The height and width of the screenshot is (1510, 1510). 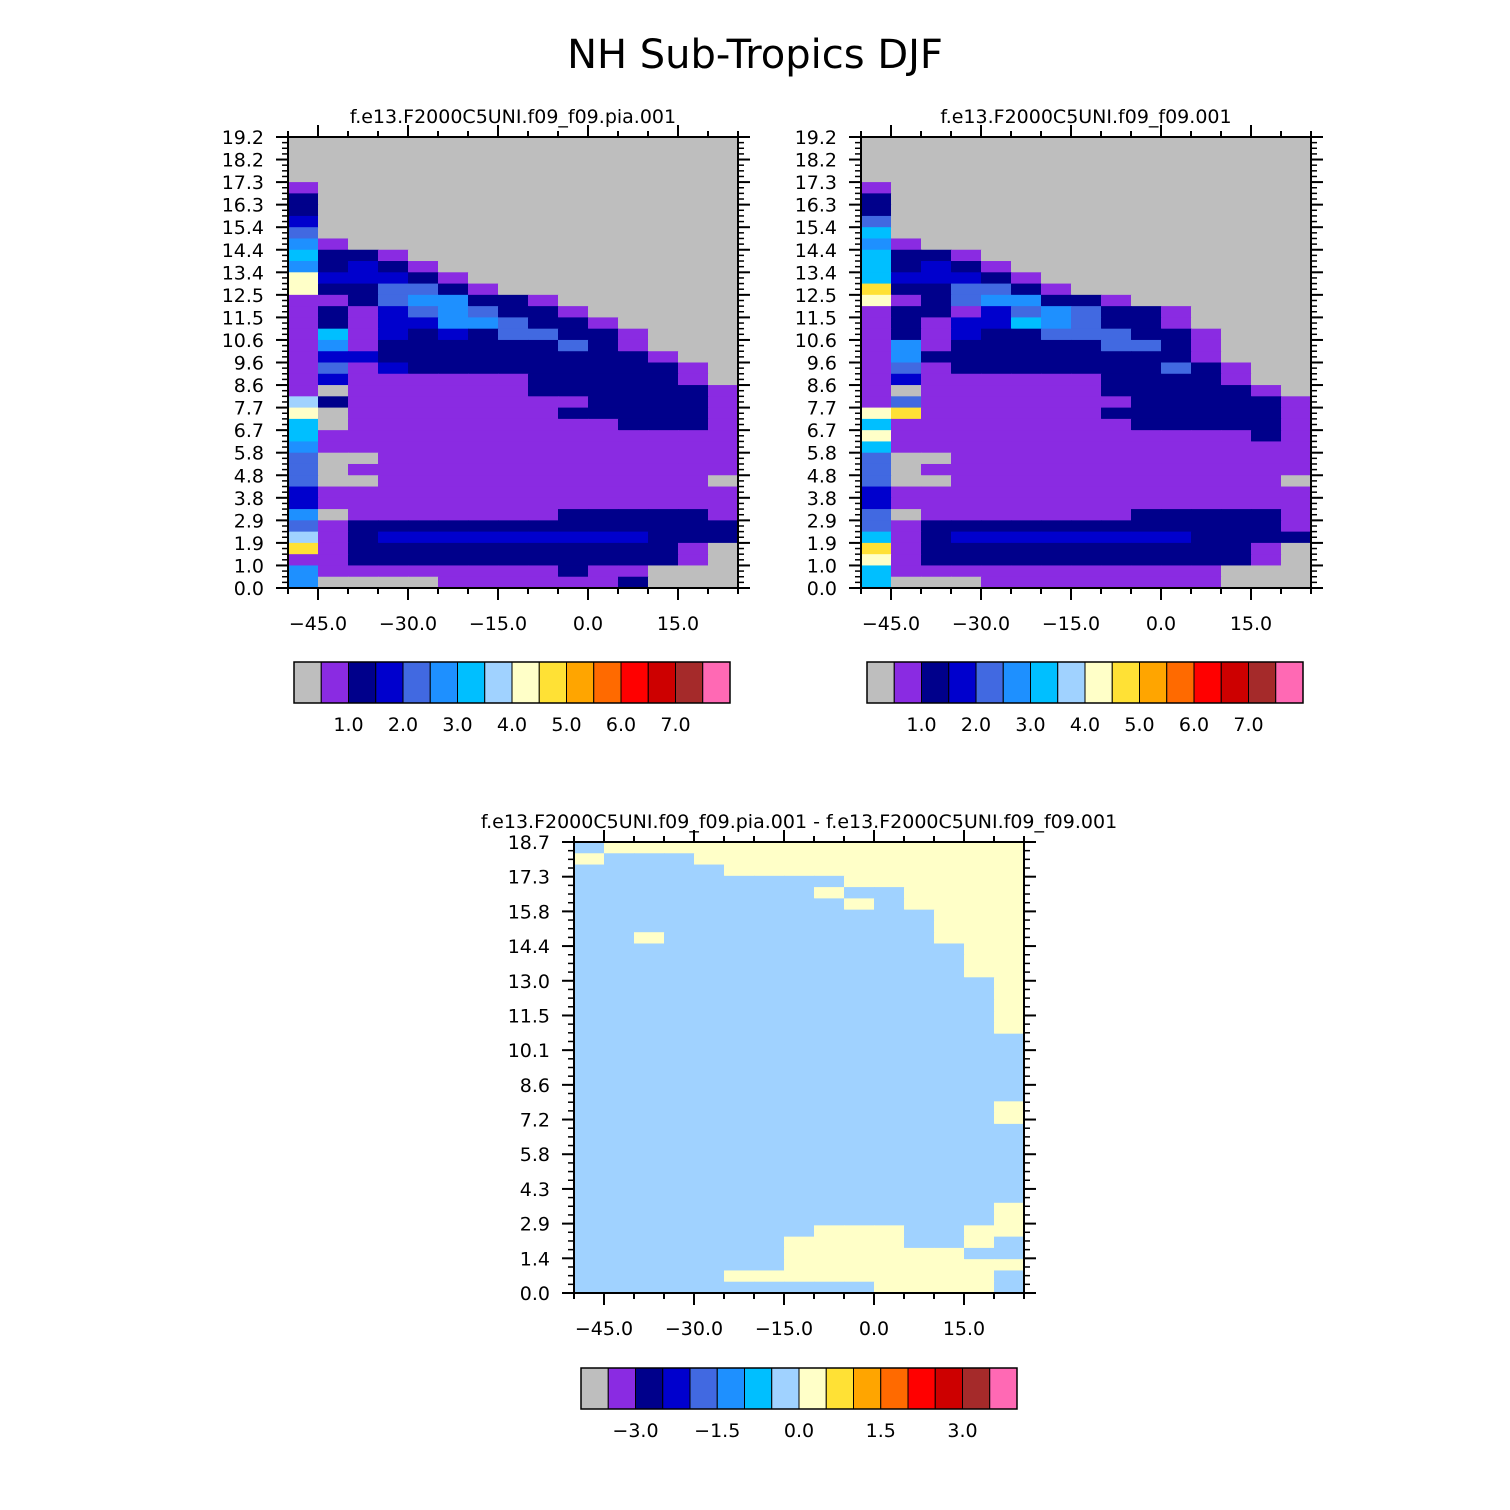 What do you see at coordinates (921, 725) in the screenshot?
I see `colorbar-label: 1.0` at bounding box center [921, 725].